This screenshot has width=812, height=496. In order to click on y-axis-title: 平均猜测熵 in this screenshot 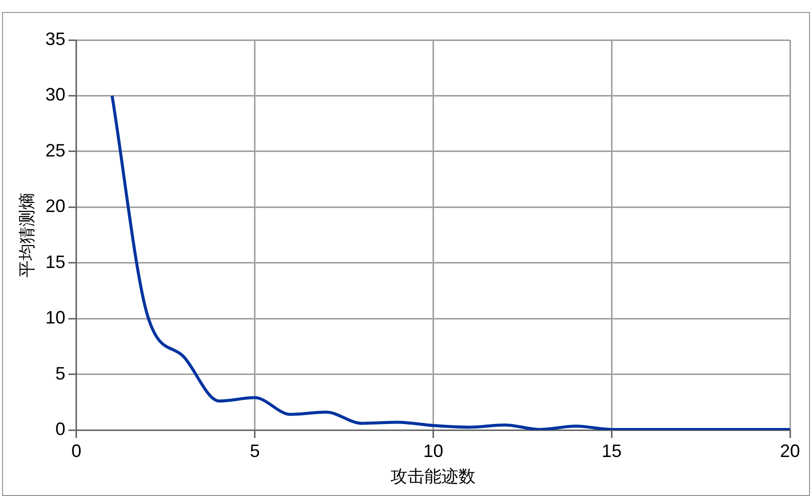, I will do `click(28, 235)`.